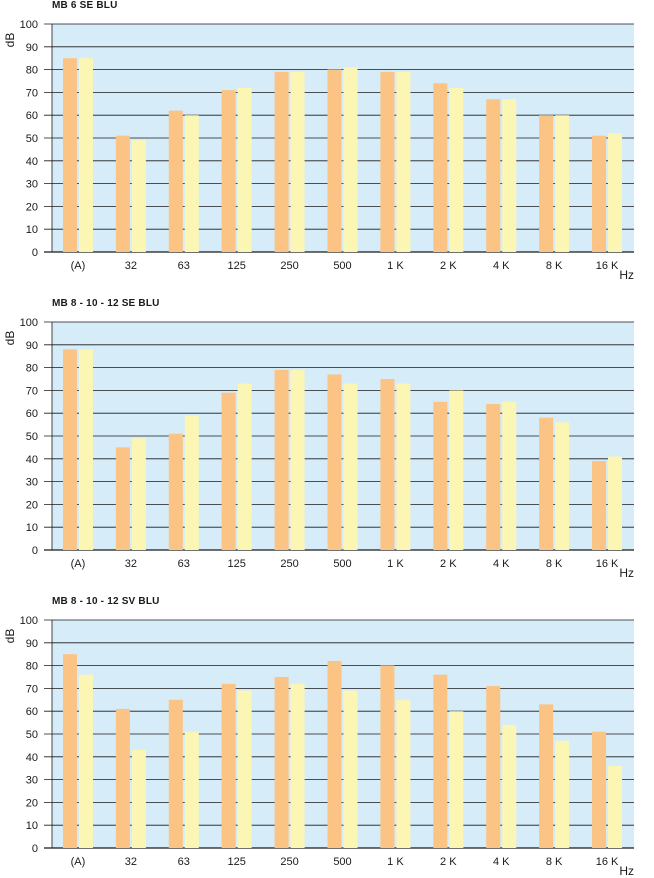 This screenshot has height=878, width=654. Describe the element at coordinates (448, 862) in the screenshot. I see `x-tick-label: 2 K` at that location.